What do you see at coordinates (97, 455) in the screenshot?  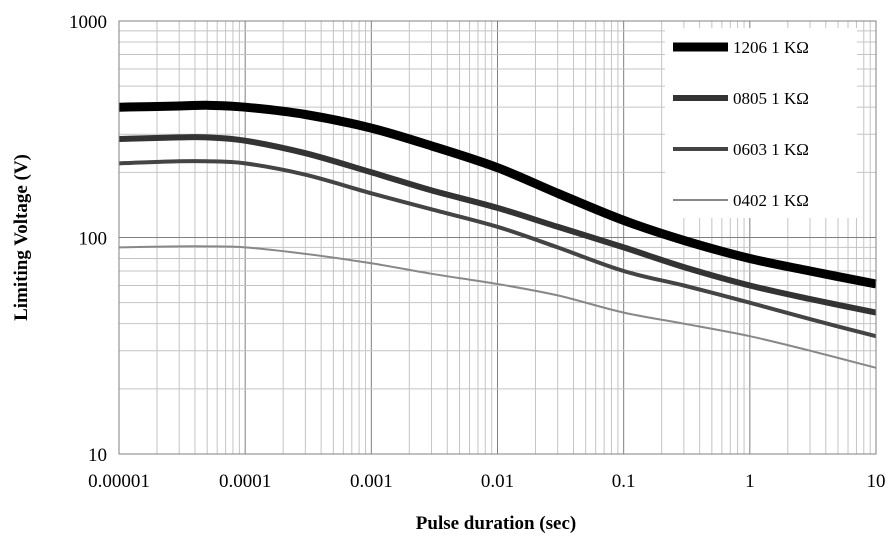 I see `y-tick-label: 10` at bounding box center [97, 455].